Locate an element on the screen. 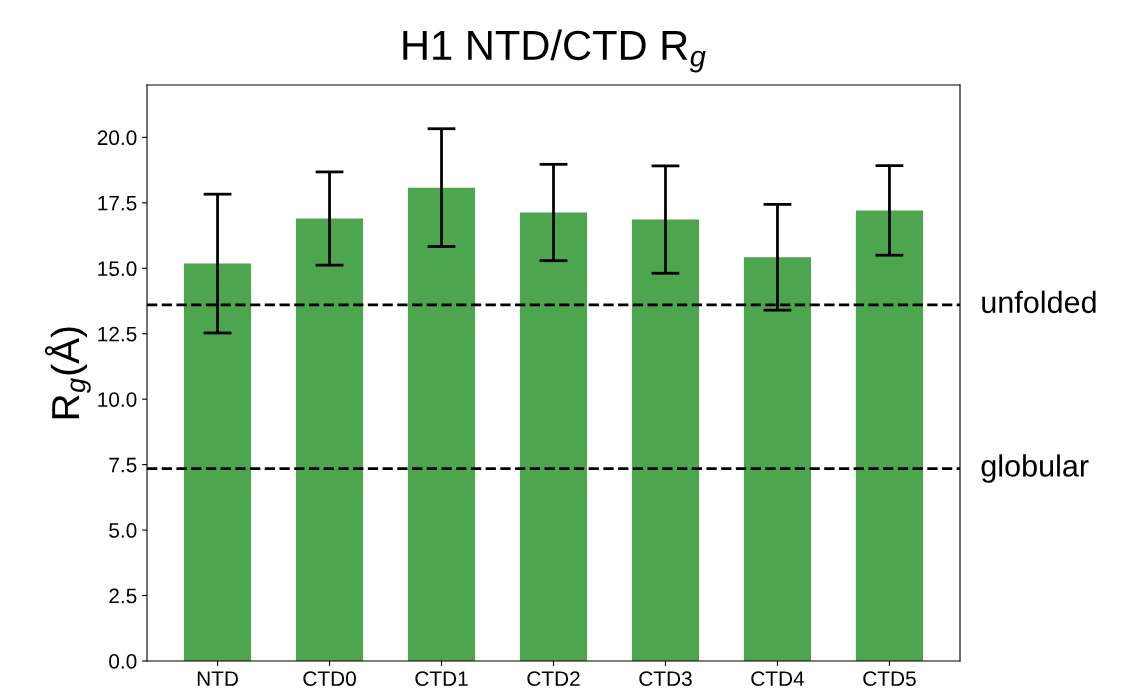 Image resolution: width=1126 pixels, height=700 pixels. ref-line-label: unfolded is located at coordinates (1039, 302).